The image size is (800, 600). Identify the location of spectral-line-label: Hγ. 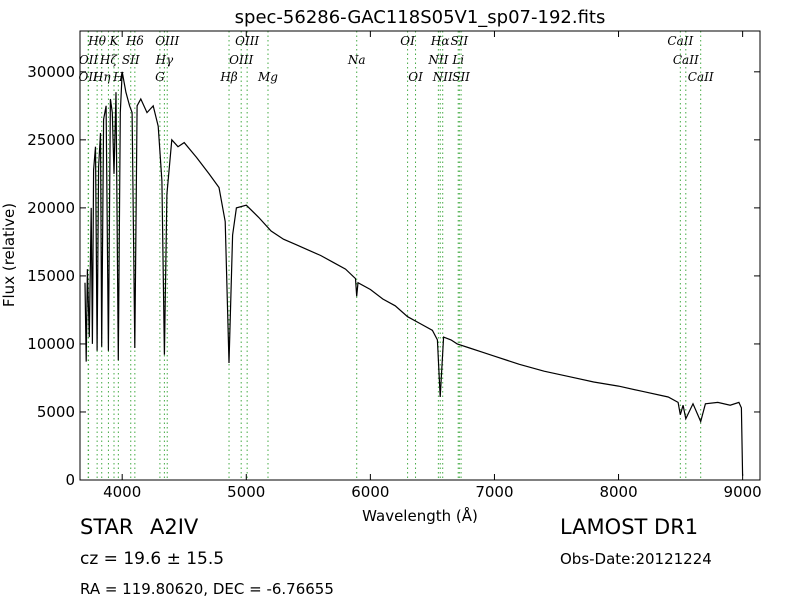
(164, 60).